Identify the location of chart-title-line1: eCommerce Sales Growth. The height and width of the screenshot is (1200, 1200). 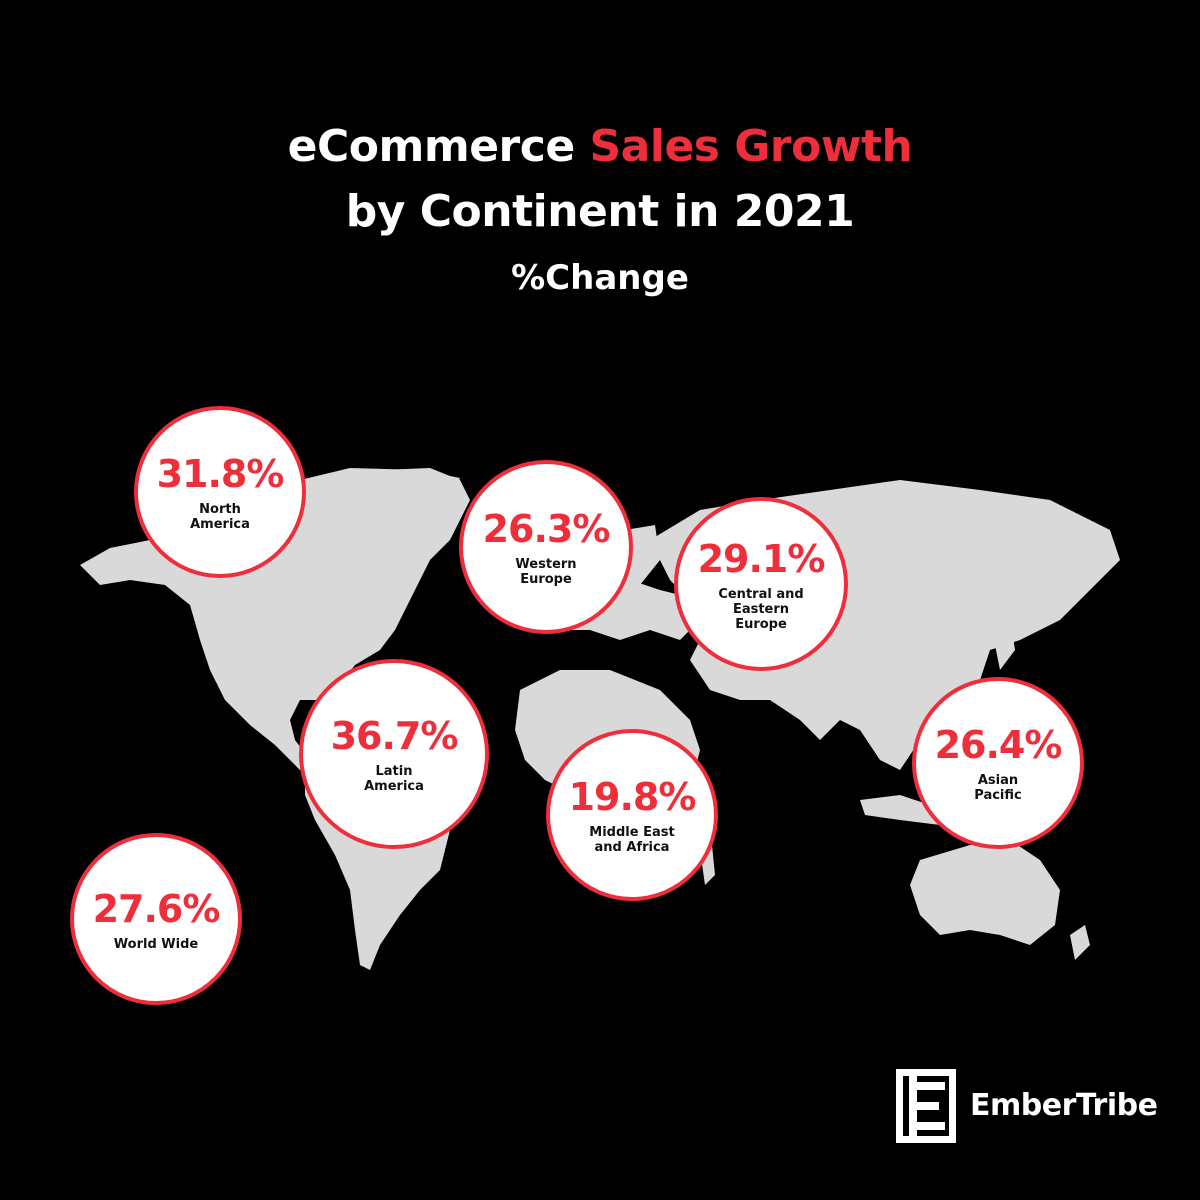
(600, 147).